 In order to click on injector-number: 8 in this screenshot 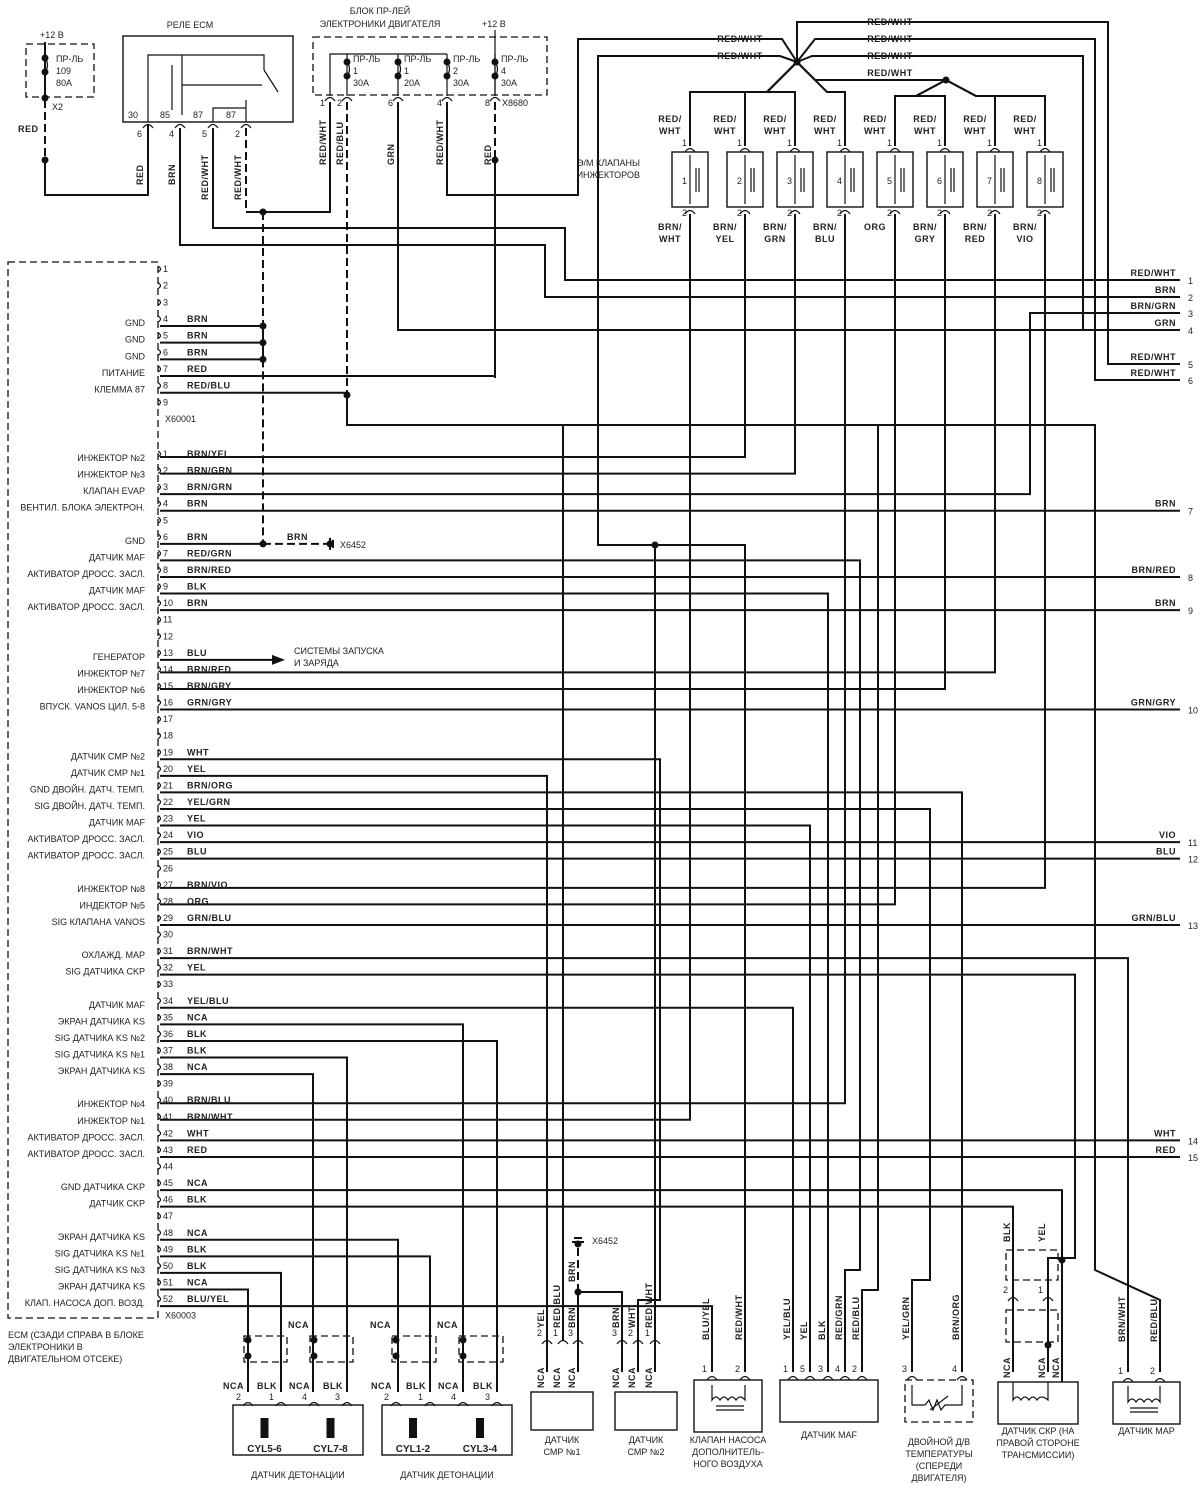, I will do `click(1039, 181)`.